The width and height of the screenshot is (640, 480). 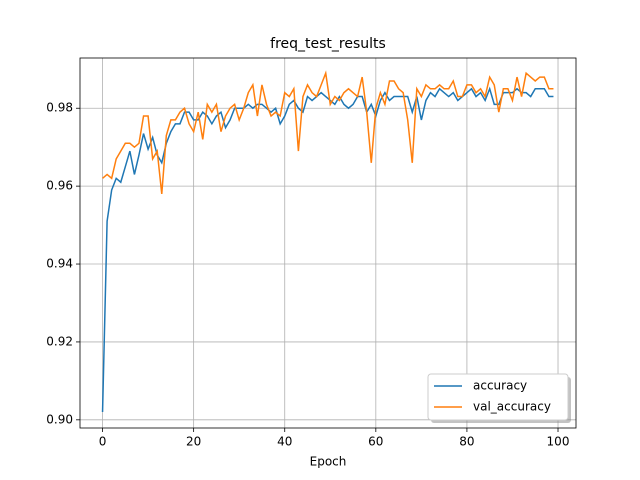 What do you see at coordinates (558, 442) in the screenshot?
I see `x-tick-label: 100` at bounding box center [558, 442].